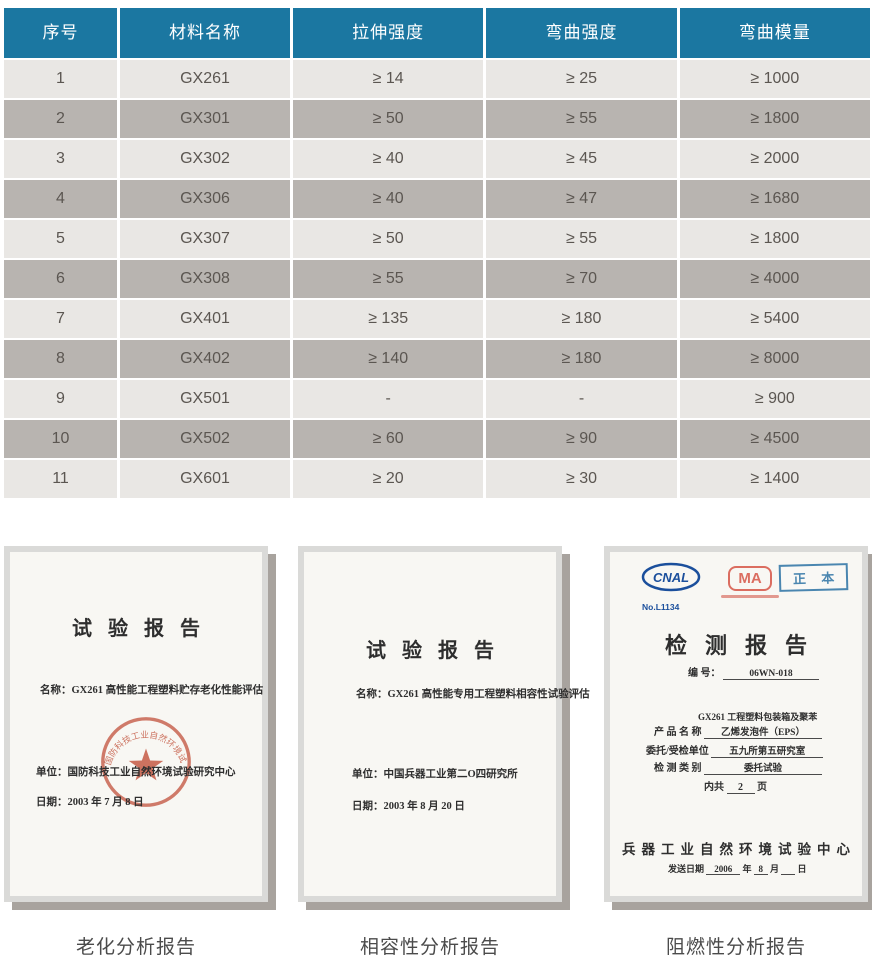 The width and height of the screenshot is (872, 969). I want to click on table-header-cell-2: 拉伸强度, so click(388, 33).